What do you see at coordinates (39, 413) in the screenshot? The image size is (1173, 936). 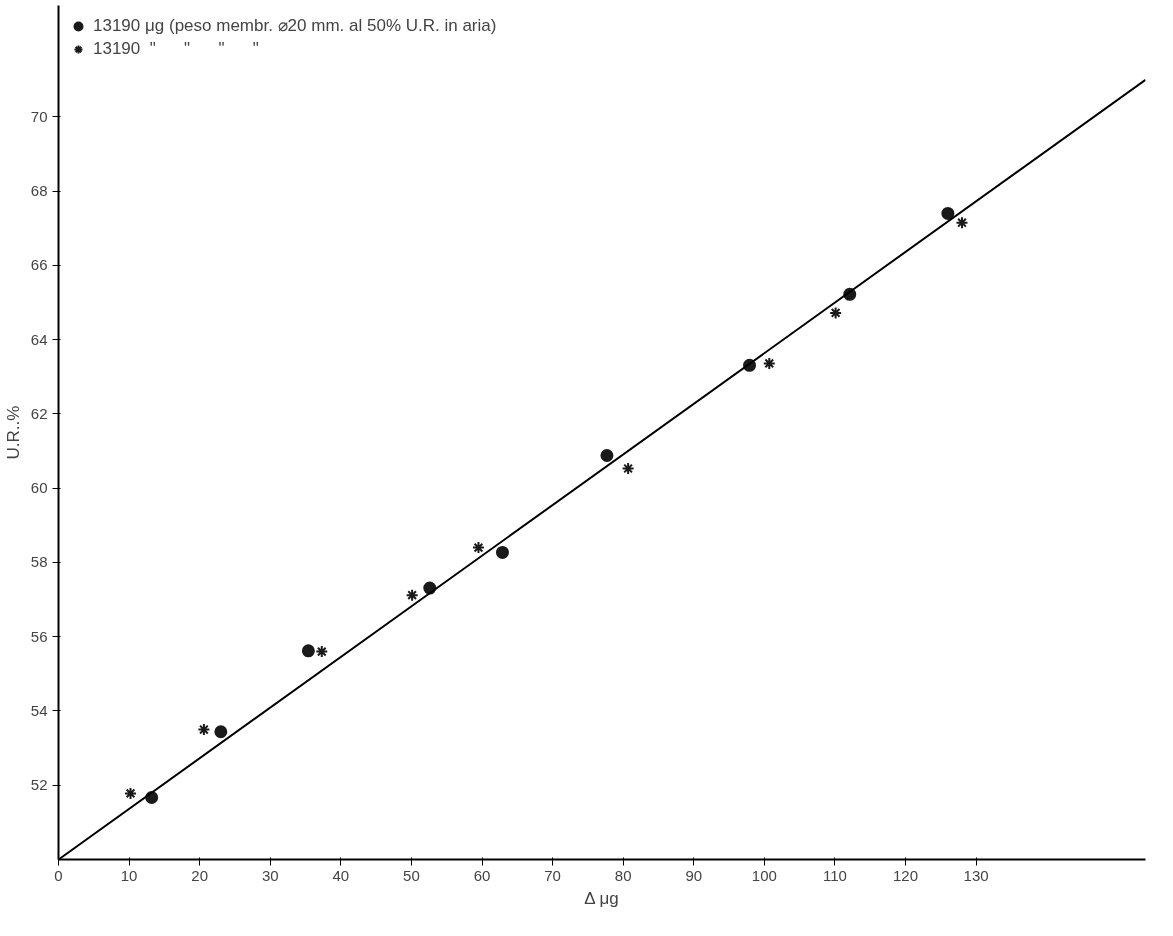 I see `y-tick-label: 62` at bounding box center [39, 413].